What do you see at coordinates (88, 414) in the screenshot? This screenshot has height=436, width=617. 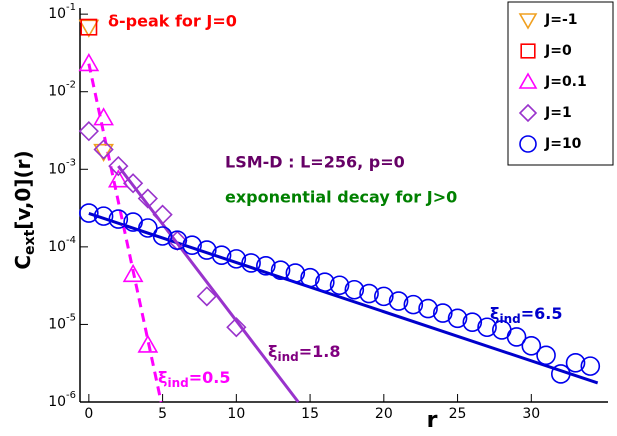 I see `x-tick-label: 0` at bounding box center [88, 414].